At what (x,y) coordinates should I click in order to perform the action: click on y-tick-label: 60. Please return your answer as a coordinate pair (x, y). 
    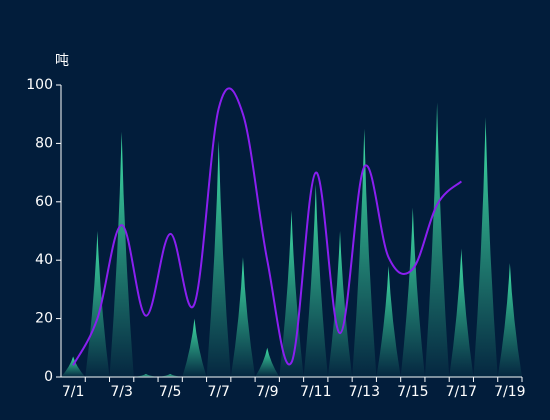
    Looking at the image, I should click on (44, 202).